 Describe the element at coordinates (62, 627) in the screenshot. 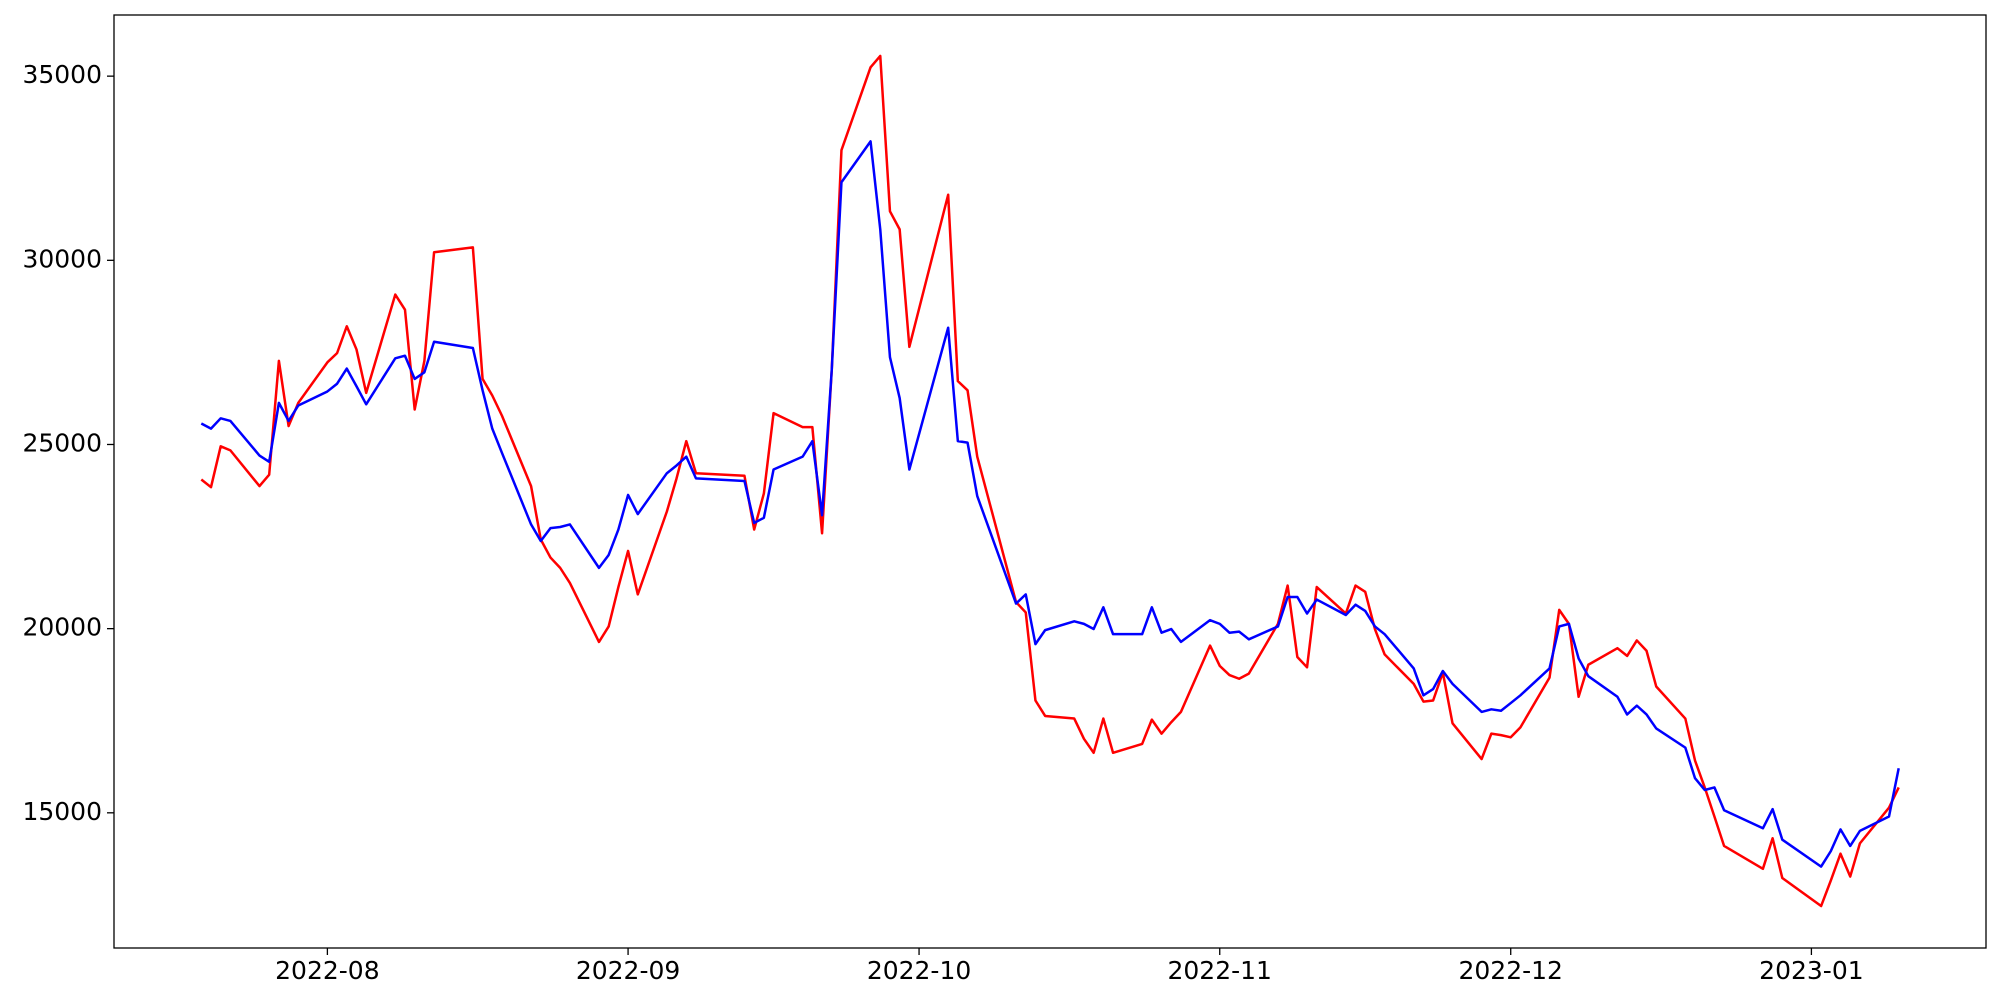

I see `y-tick-label: 20000` at that location.